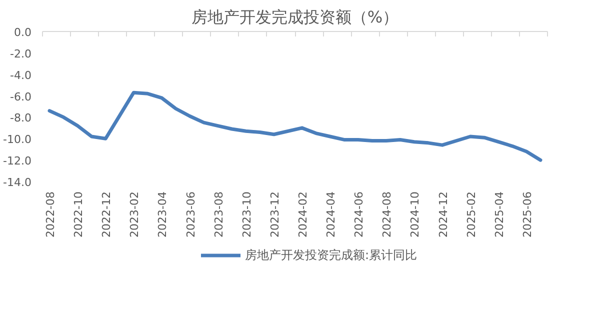  What do you see at coordinates (21, 53) in the screenshot?
I see `y-tick-label: -2.0` at bounding box center [21, 53].